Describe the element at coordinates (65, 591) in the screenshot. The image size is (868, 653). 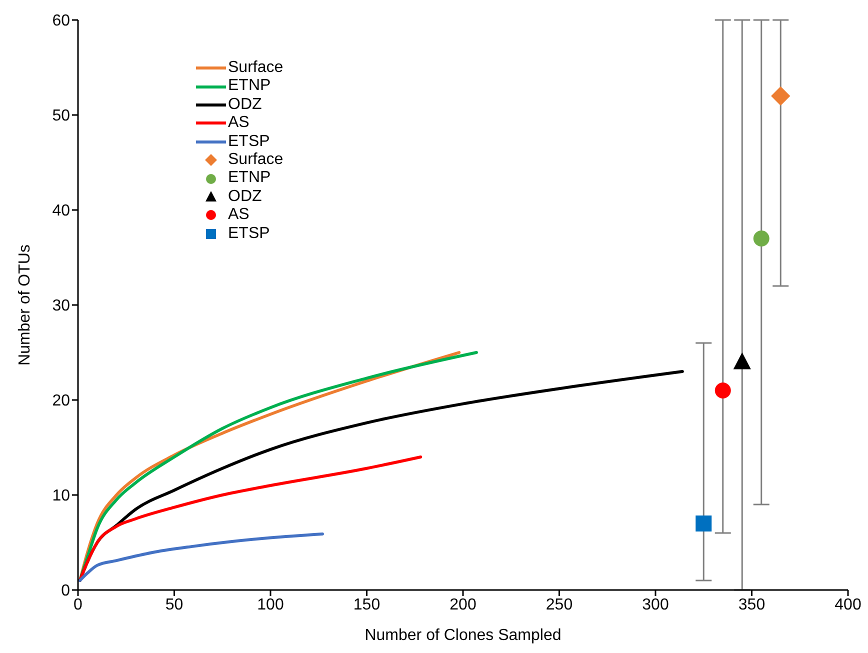
I see `y-tick-label: 0` at that location.